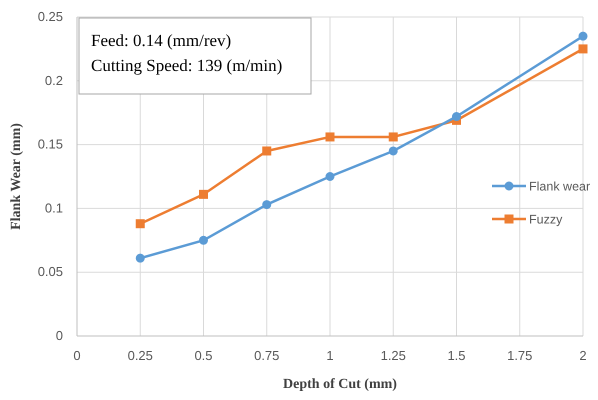  What do you see at coordinates (53, 208) in the screenshot?
I see `y-tick-label: 0.1` at bounding box center [53, 208].